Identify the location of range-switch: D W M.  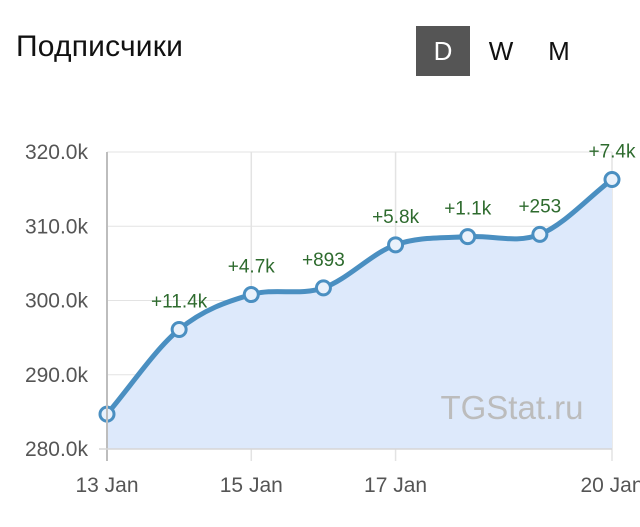
(503, 51).